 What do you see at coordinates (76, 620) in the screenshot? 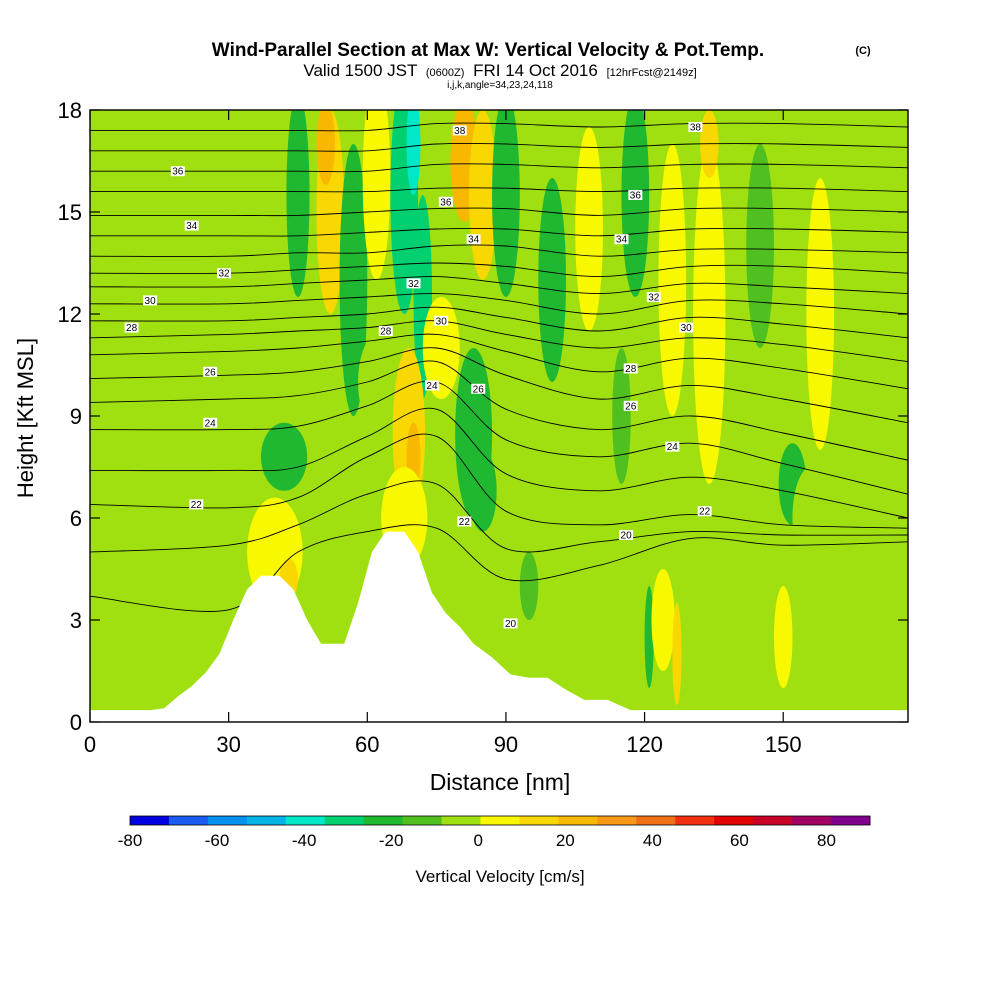
I see `y-tick-label-3: 3` at bounding box center [76, 620].